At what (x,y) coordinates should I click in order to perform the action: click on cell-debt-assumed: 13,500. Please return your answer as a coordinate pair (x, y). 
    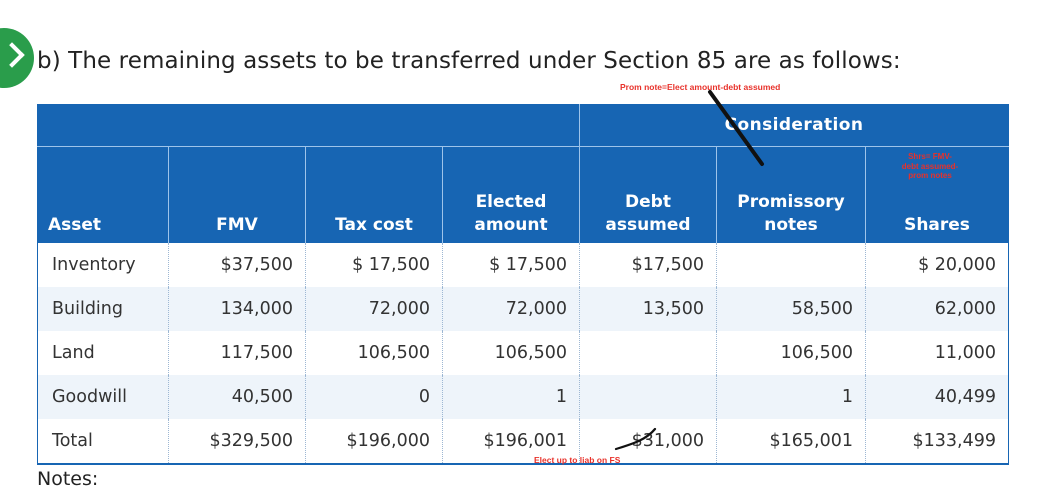
    Looking at the image, I should click on (648, 309).